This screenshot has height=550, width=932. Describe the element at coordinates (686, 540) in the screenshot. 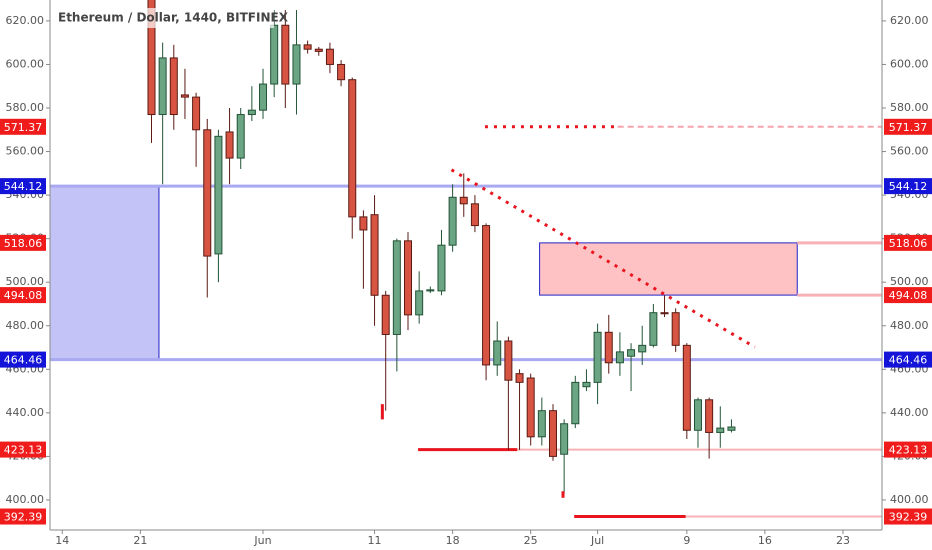

I see `x-tick-label: 9` at that location.